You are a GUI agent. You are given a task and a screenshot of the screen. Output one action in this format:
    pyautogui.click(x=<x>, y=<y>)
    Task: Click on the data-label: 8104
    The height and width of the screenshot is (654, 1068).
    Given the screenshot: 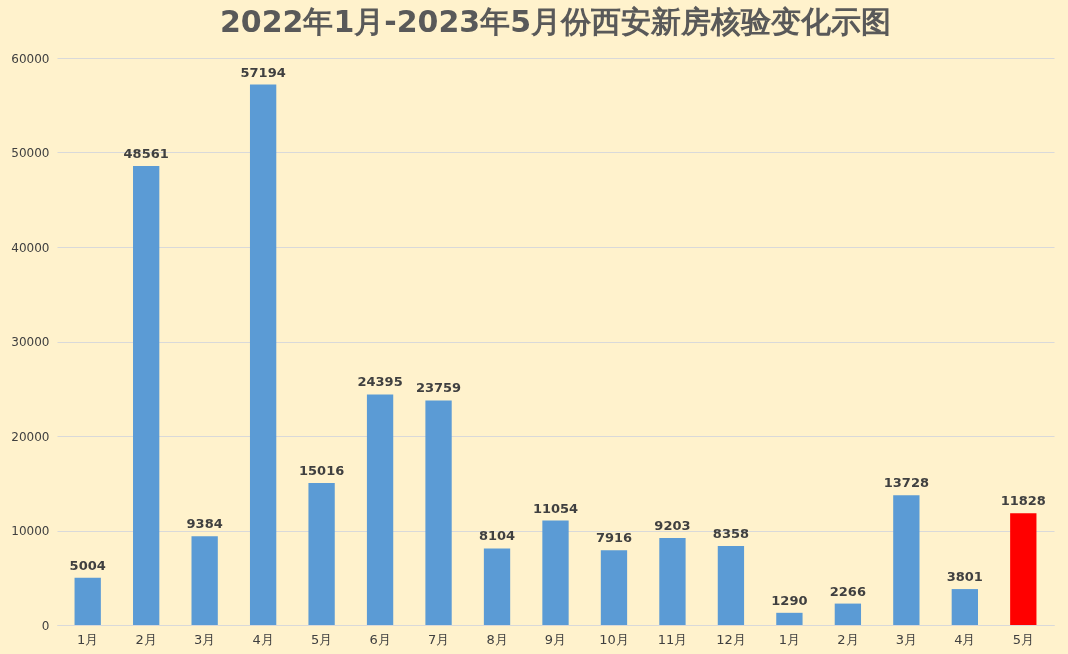 What is the action you would take?
    pyautogui.click(x=497, y=536)
    